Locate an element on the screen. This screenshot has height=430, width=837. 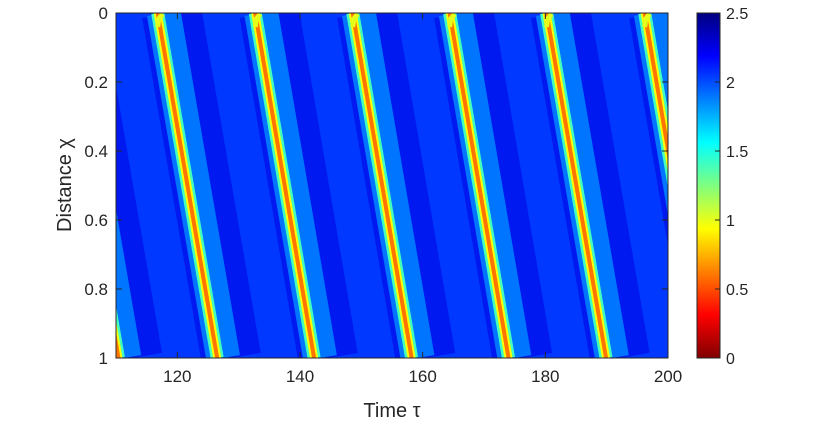
y-axis-label: Distance χ is located at coordinates (65, 185).